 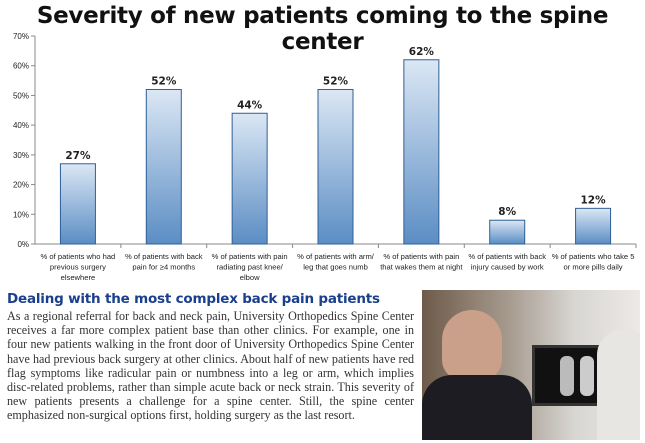 I want to click on y-tick-label: 20%, so click(x=21, y=185).